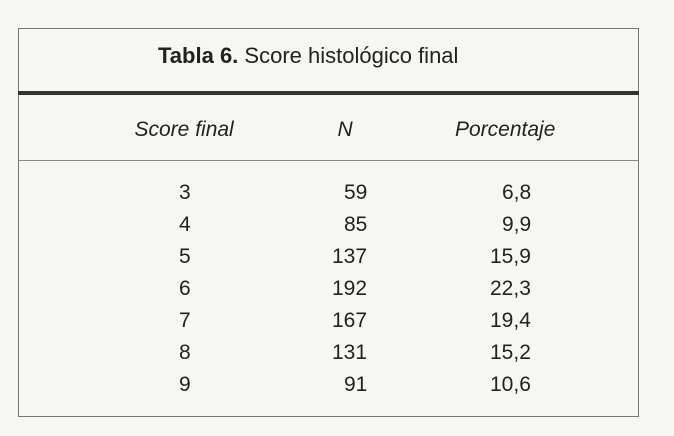 The height and width of the screenshot is (436, 674). What do you see at coordinates (185, 384) in the screenshot?
I see `table-cell: 9` at bounding box center [185, 384].